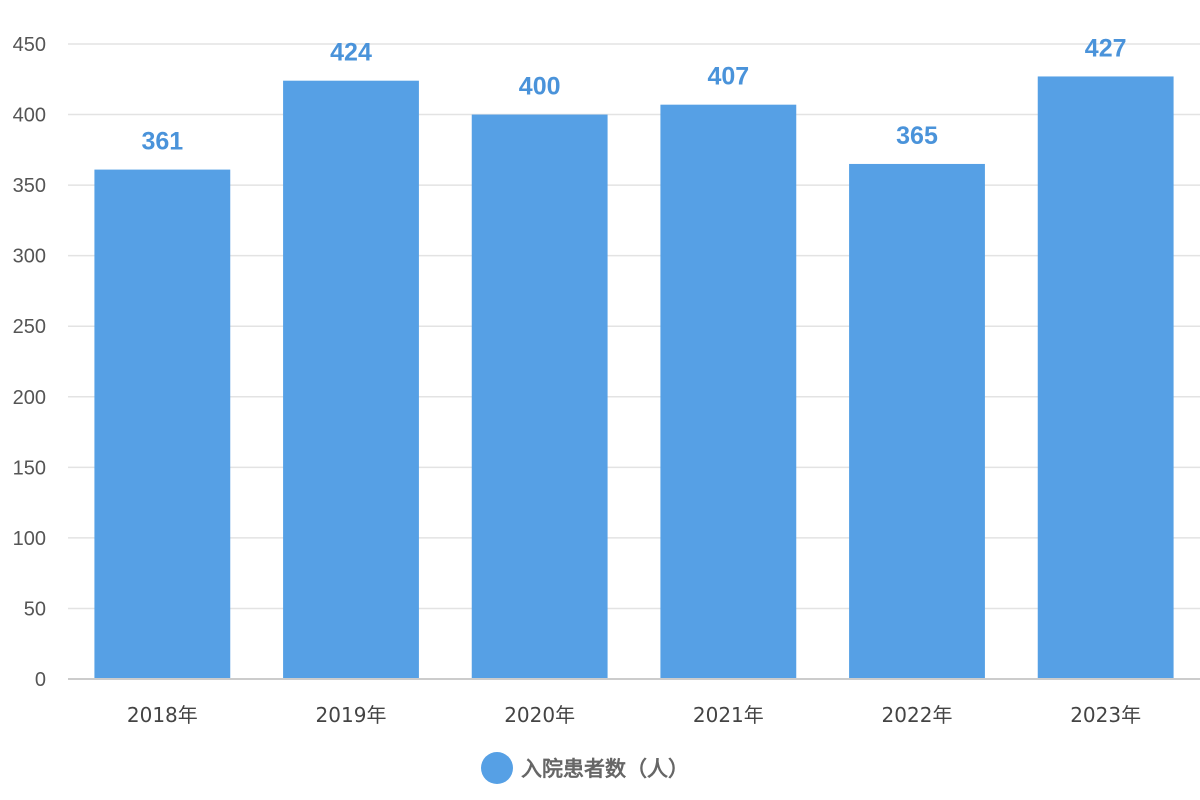  I want to click on data-labels: 361 424 400 407 365 427, so click(633, 94).